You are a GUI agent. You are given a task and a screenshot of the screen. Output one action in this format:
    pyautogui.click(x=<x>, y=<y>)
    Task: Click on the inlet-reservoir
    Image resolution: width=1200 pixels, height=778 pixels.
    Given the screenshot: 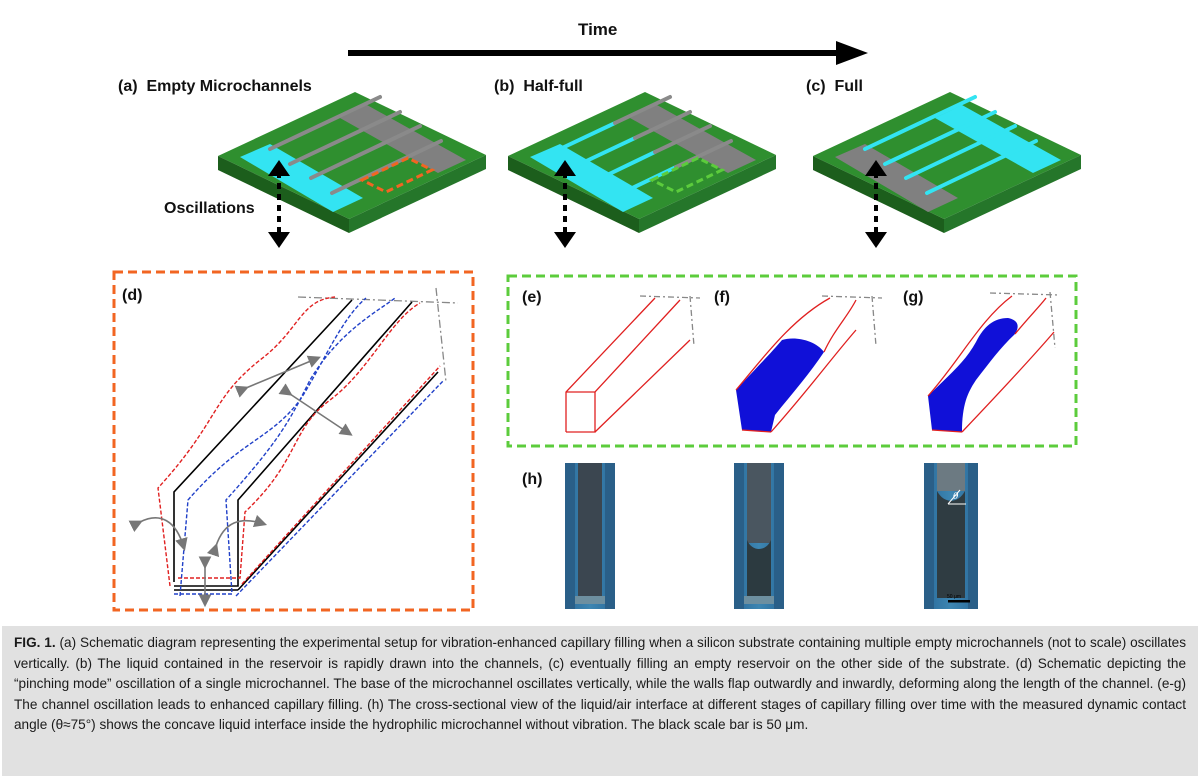 What is the action you would take?
    pyautogui.click(x=301, y=178)
    